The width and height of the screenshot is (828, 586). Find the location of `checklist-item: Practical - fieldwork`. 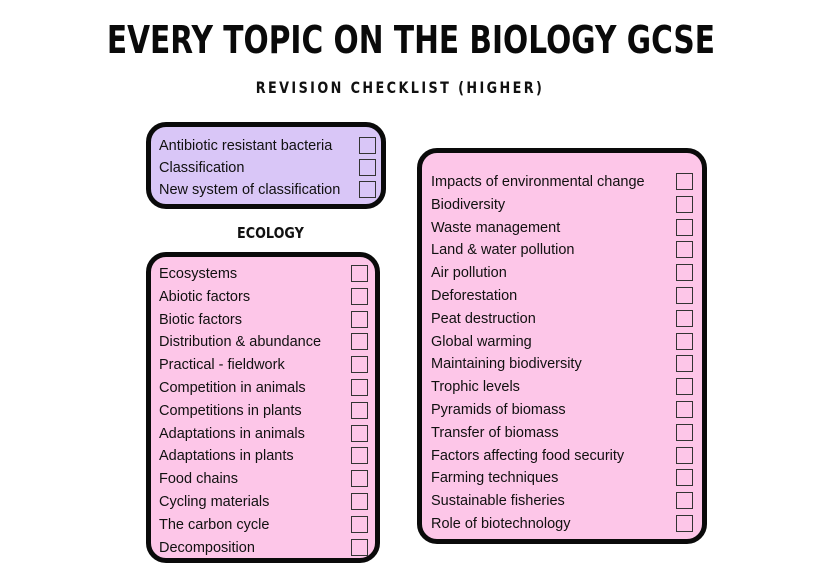

checklist-item: Practical - fieldwork is located at coordinates (267, 365).